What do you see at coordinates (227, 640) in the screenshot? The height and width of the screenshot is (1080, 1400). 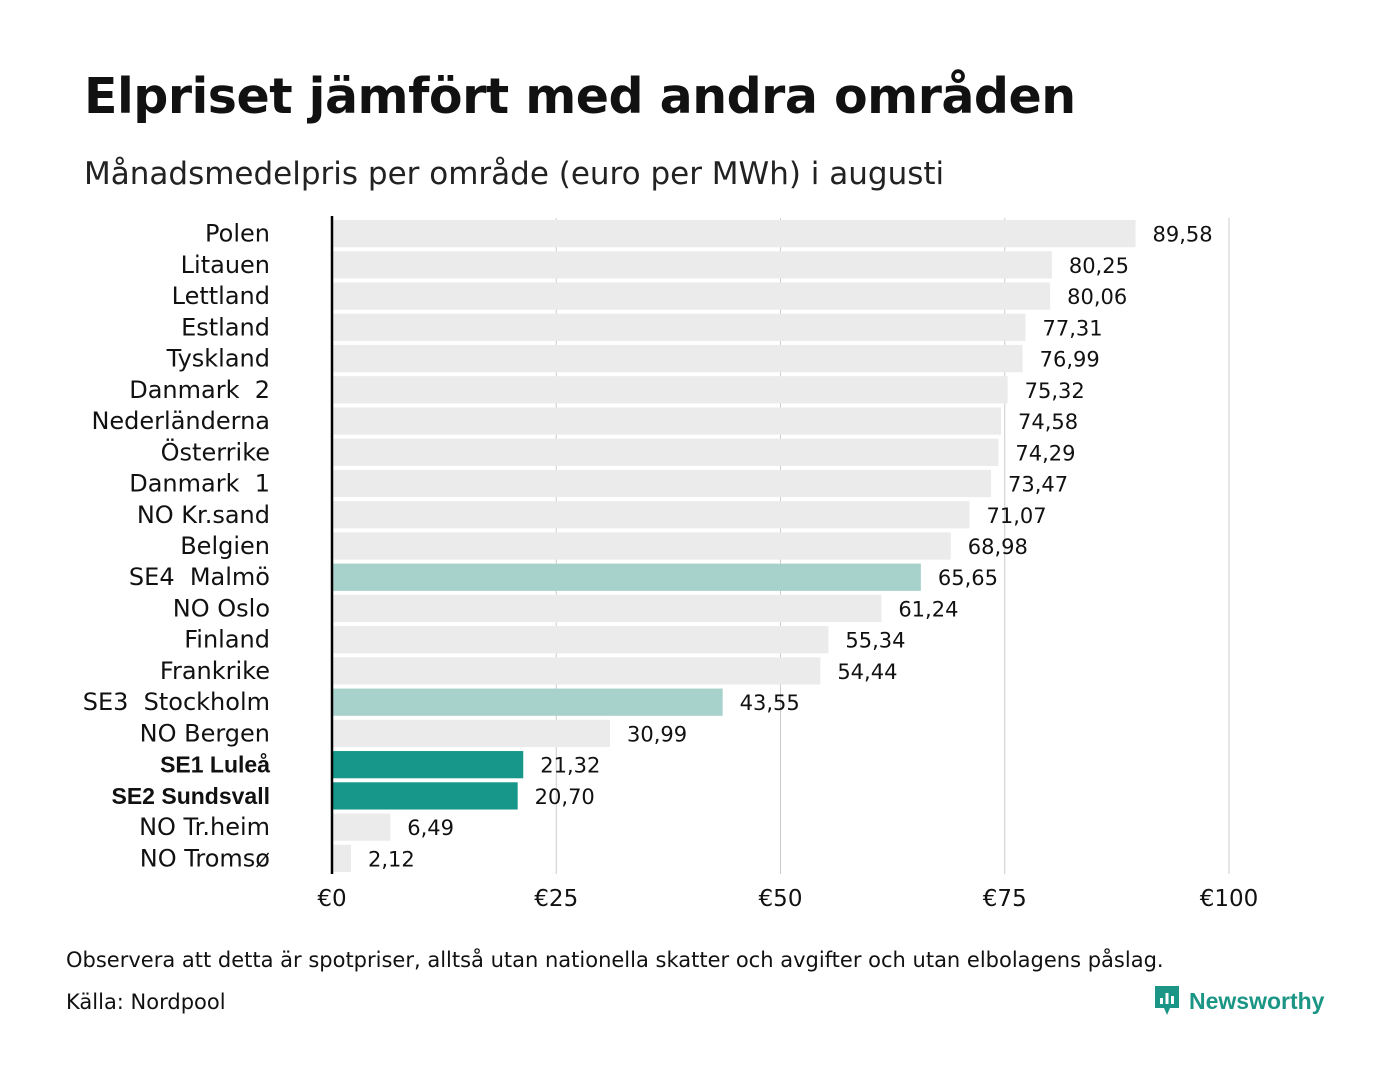 I see `category-label: Finland` at bounding box center [227, 640].